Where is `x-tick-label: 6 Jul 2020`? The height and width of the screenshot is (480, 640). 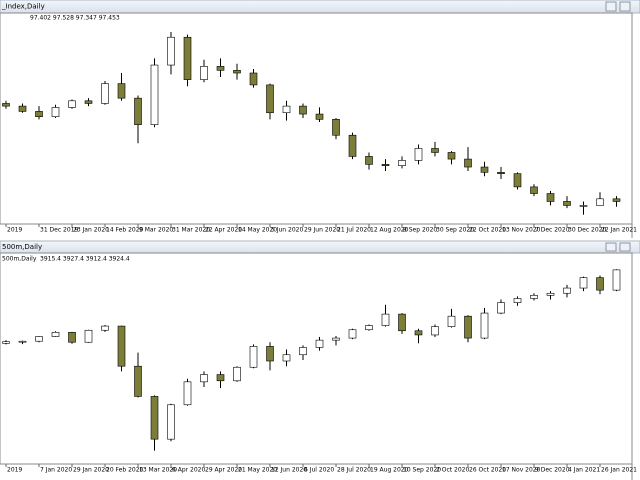
x-tick-label: 6 Jul 2020 is located at coordinates (319, 470).